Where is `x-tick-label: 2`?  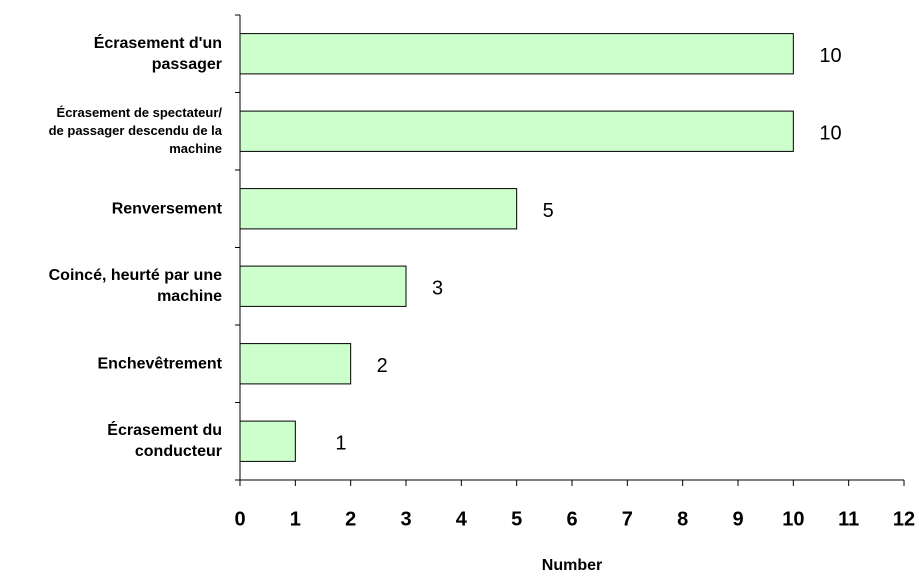 x-tick-label: 2 is located at coordinates (350, 519).